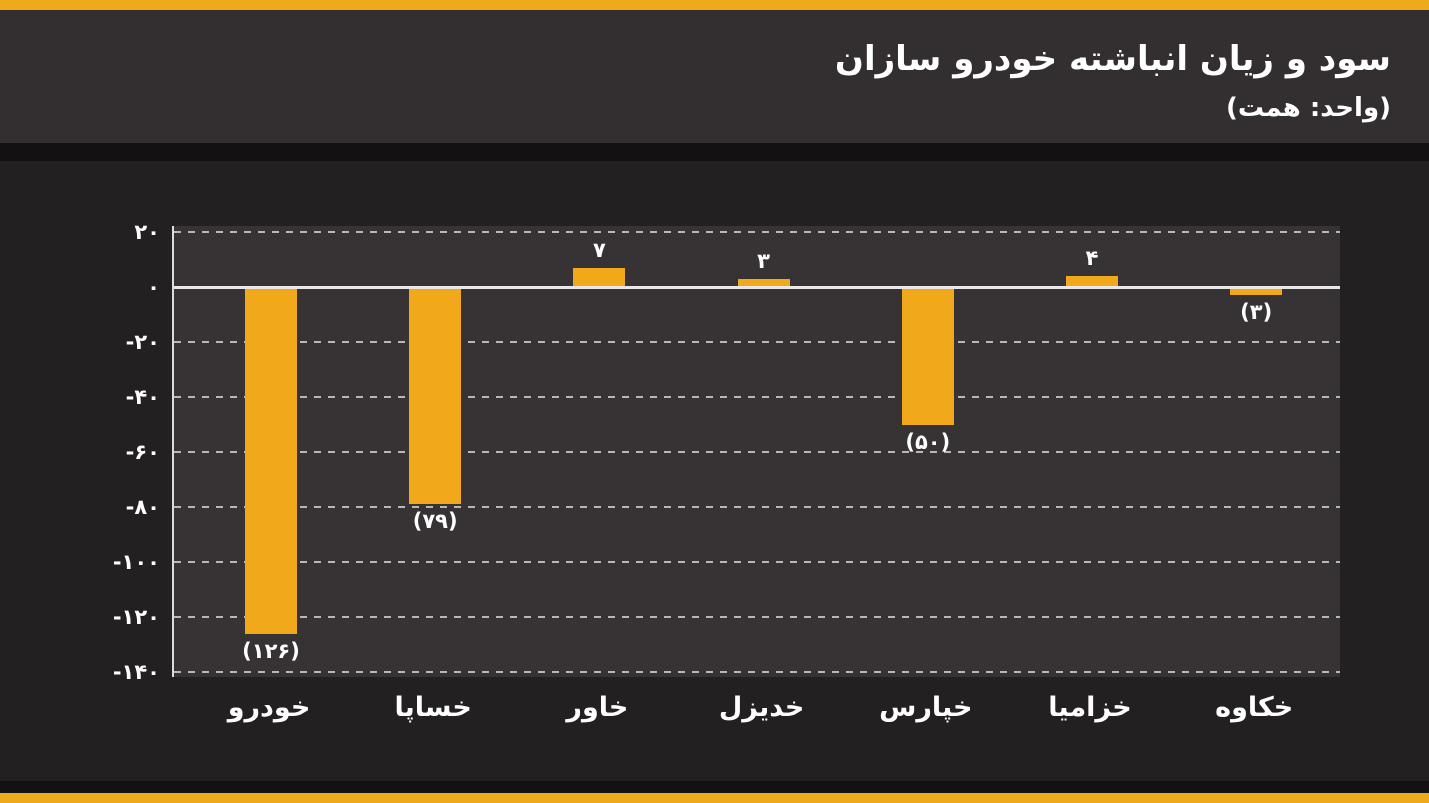 This screenshot has width=1429, height=803. What do you see at coordinates (714, 787) in the screenshot?
I see `footer-divider` at bounding box center [714, 787].